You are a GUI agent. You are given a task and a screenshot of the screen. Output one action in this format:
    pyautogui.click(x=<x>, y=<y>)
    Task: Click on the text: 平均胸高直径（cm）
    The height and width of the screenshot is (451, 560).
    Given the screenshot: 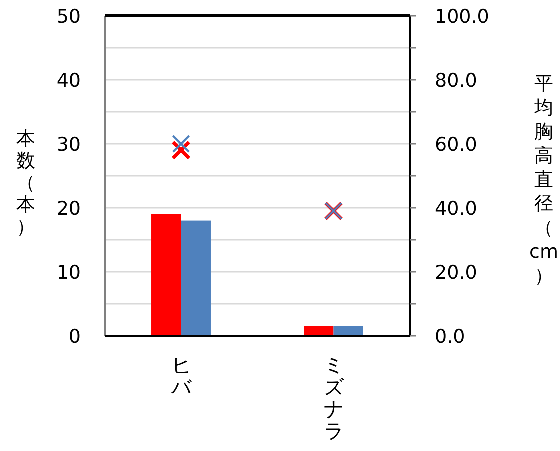 What is the action you would take?
    pyautogui.click(x=544, y=180)
    